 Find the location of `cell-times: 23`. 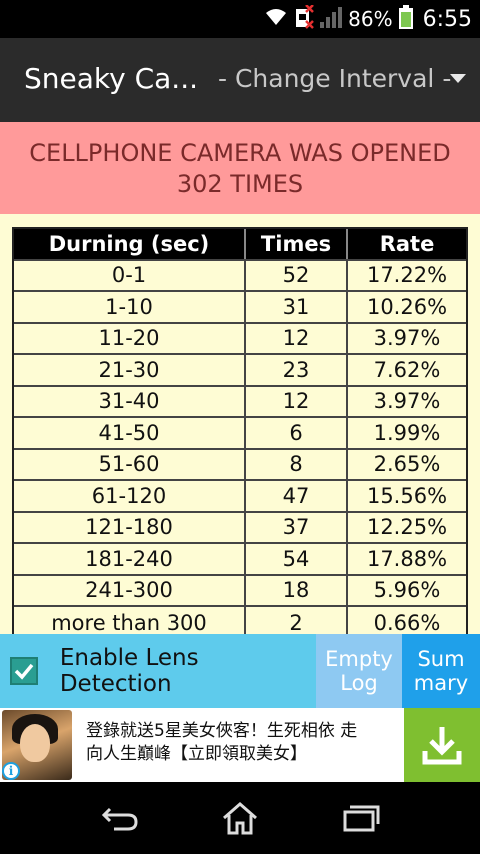

cell-times: 23 is located at coordinates (297, 370).